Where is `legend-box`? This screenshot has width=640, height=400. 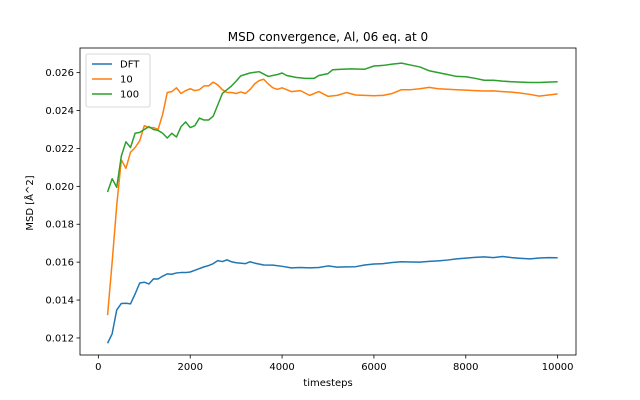
legend-box is located at coordinates (118, 80).